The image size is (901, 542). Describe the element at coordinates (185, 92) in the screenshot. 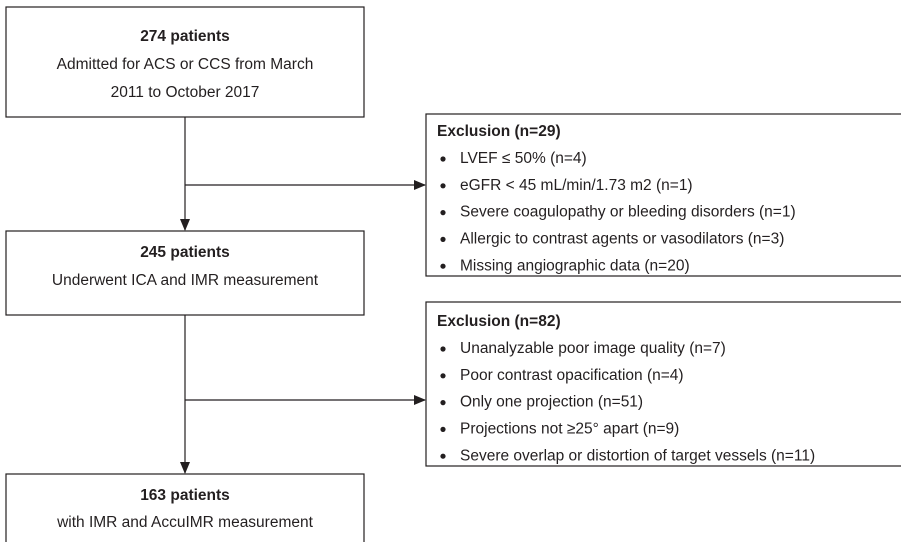

I see `box-text: 2011 to October 2017` at that location.